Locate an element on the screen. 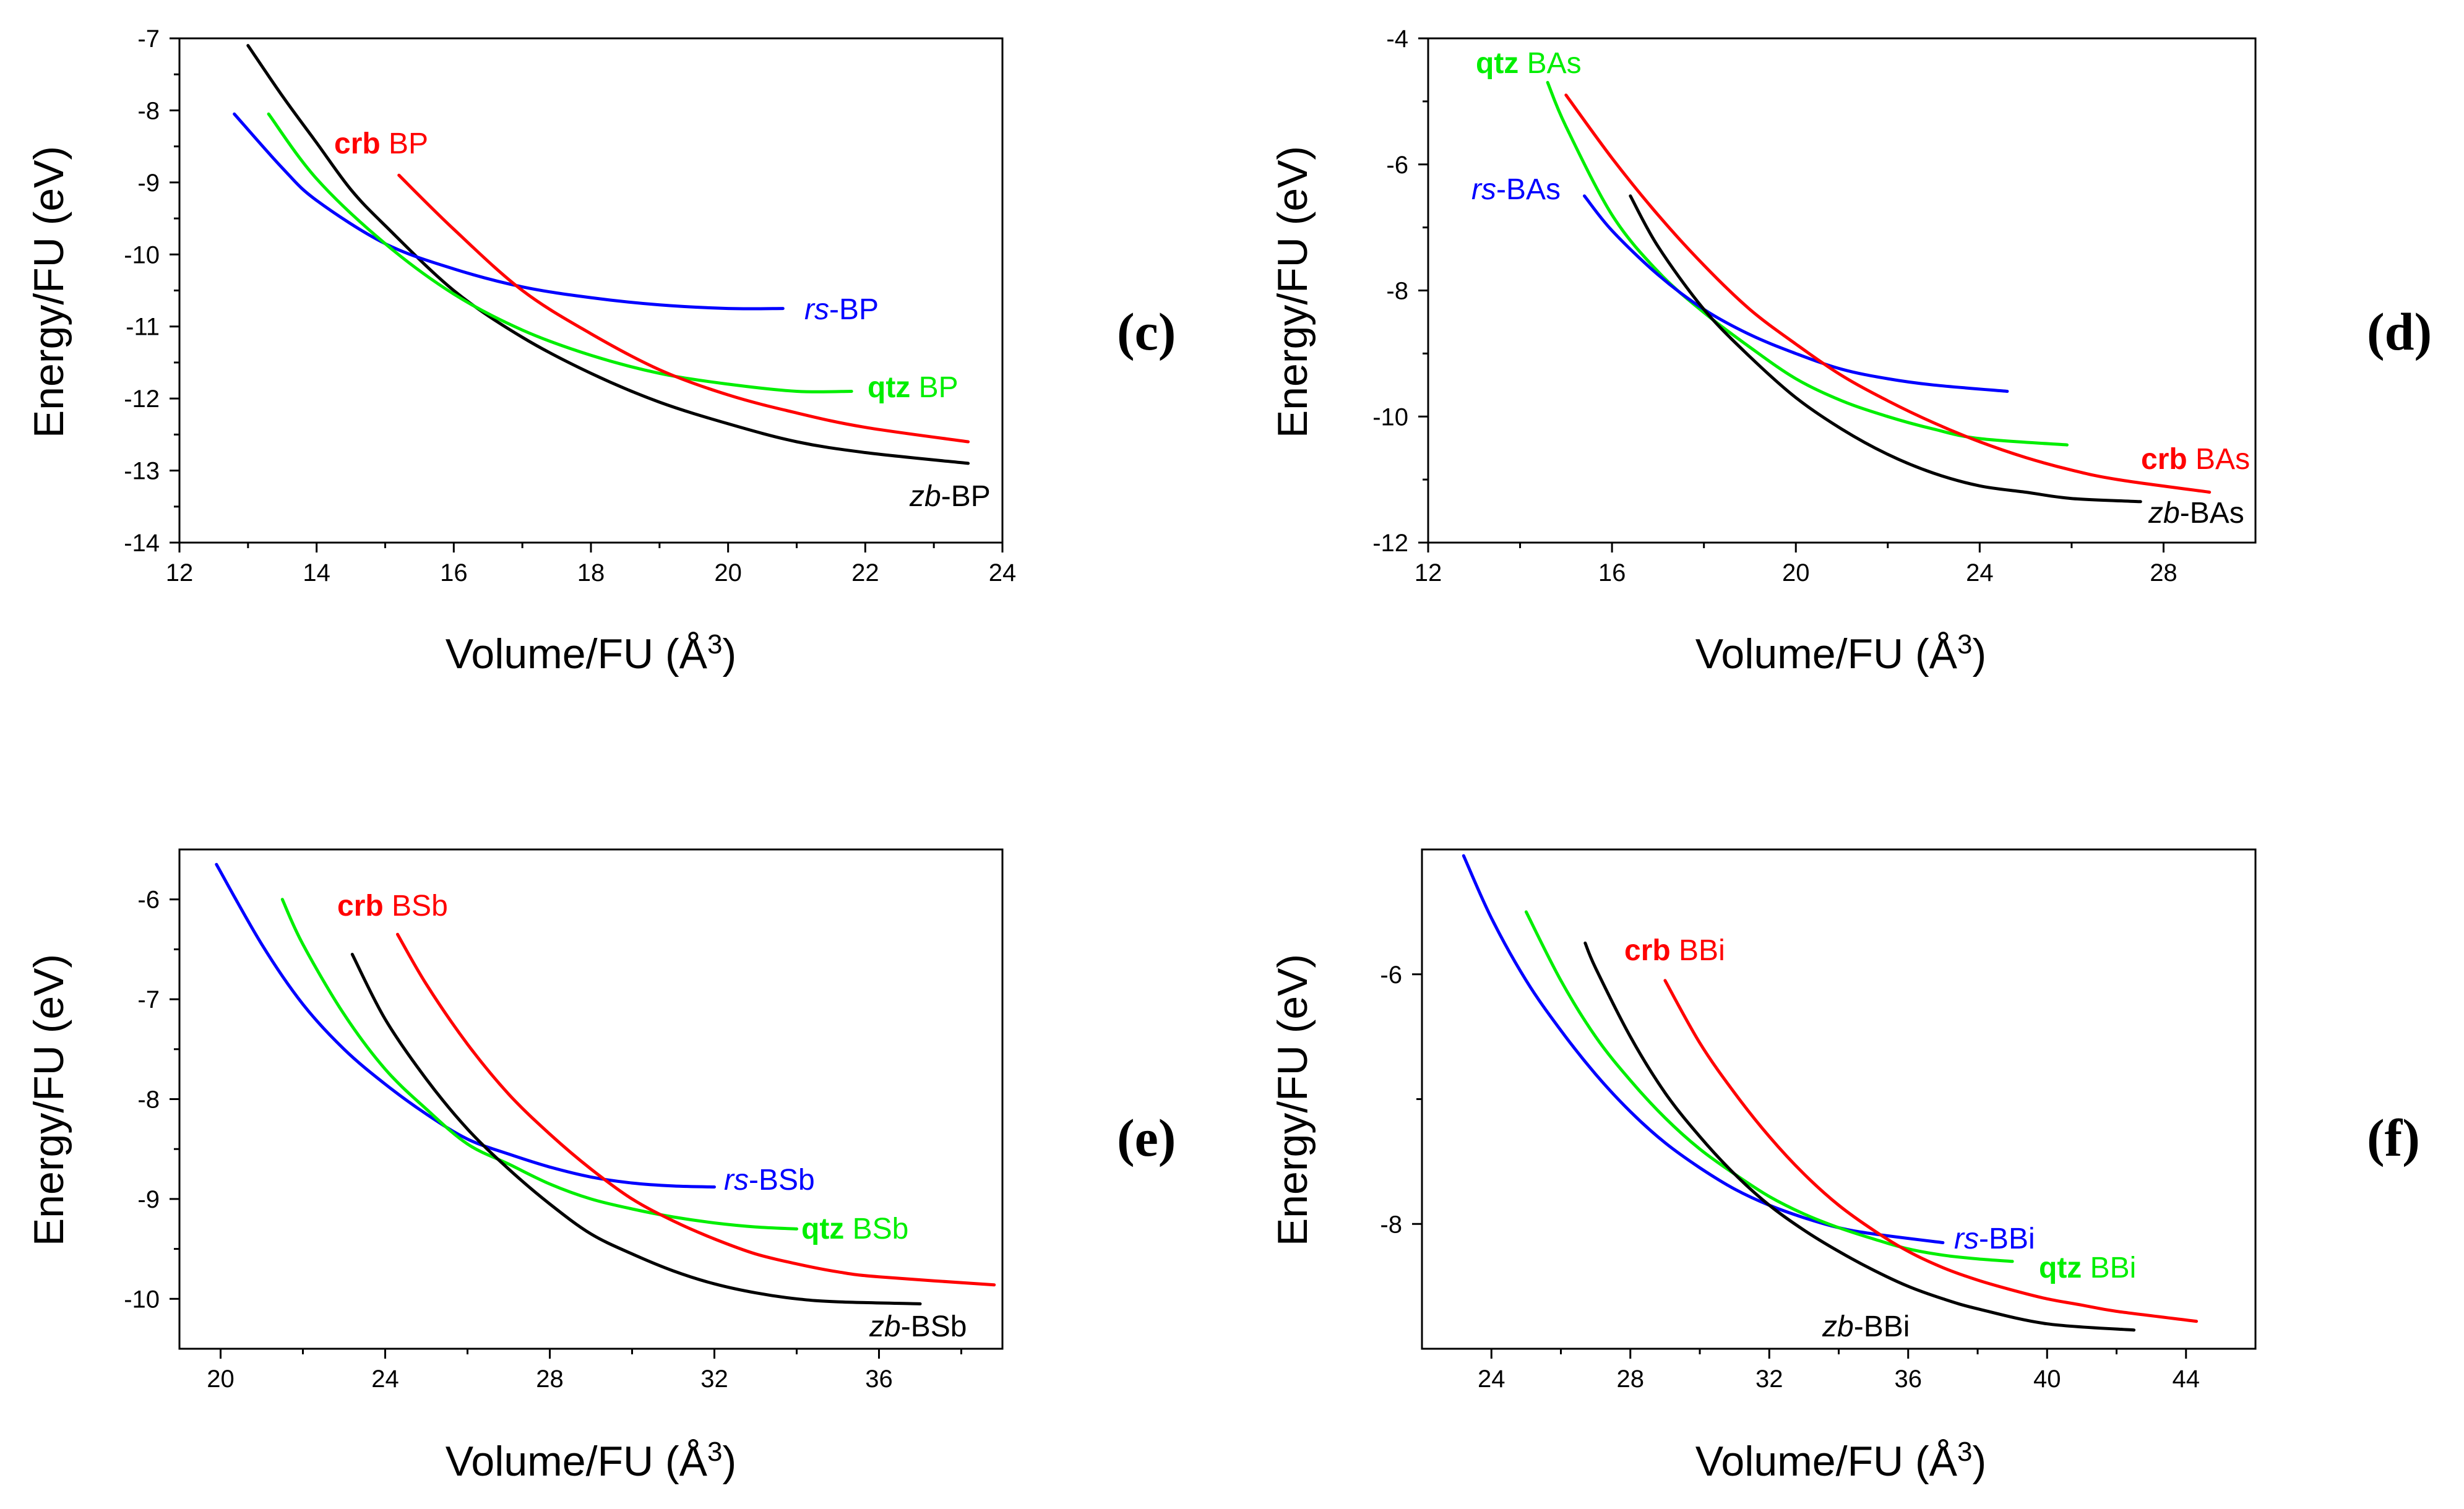  curve-rs-bas is located at coordinates (1796, 293).